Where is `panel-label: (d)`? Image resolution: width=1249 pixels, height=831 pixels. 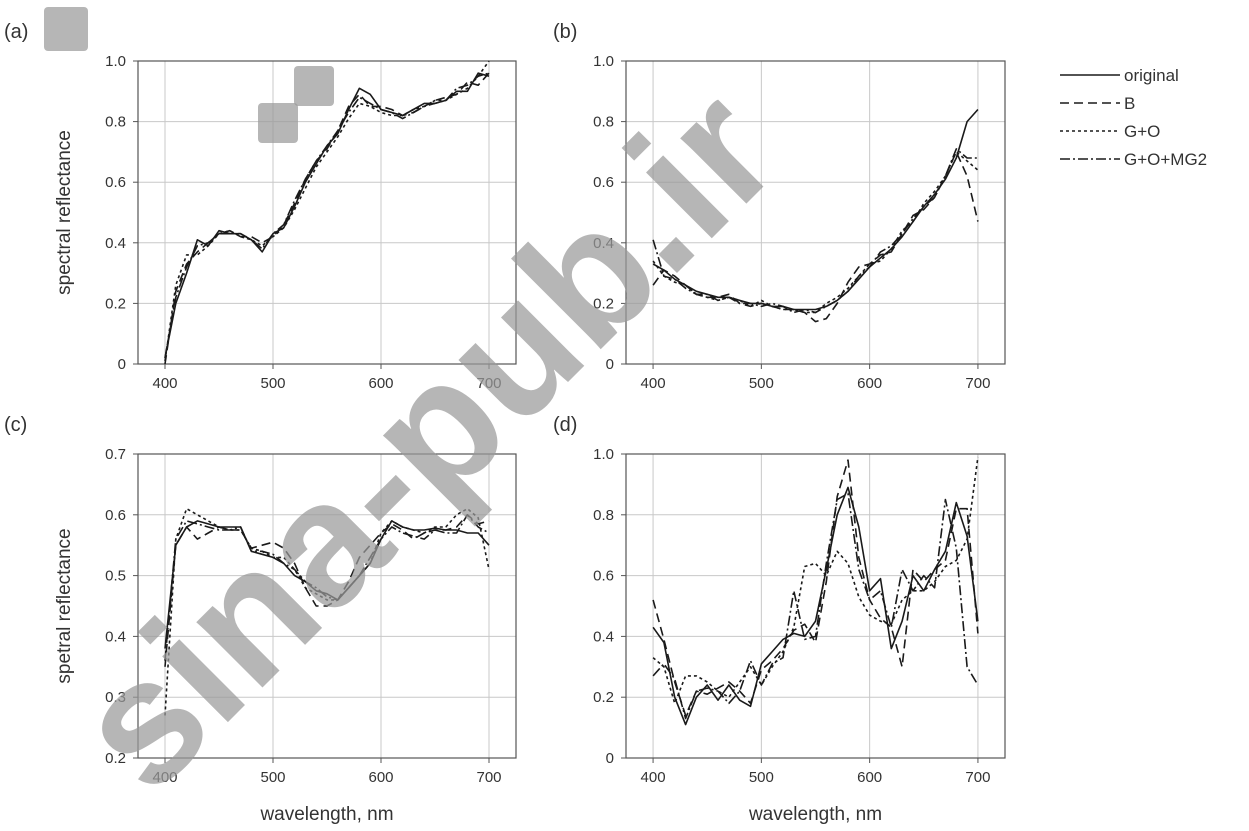 panel-label: (d) is located at coordinates (565, 425).